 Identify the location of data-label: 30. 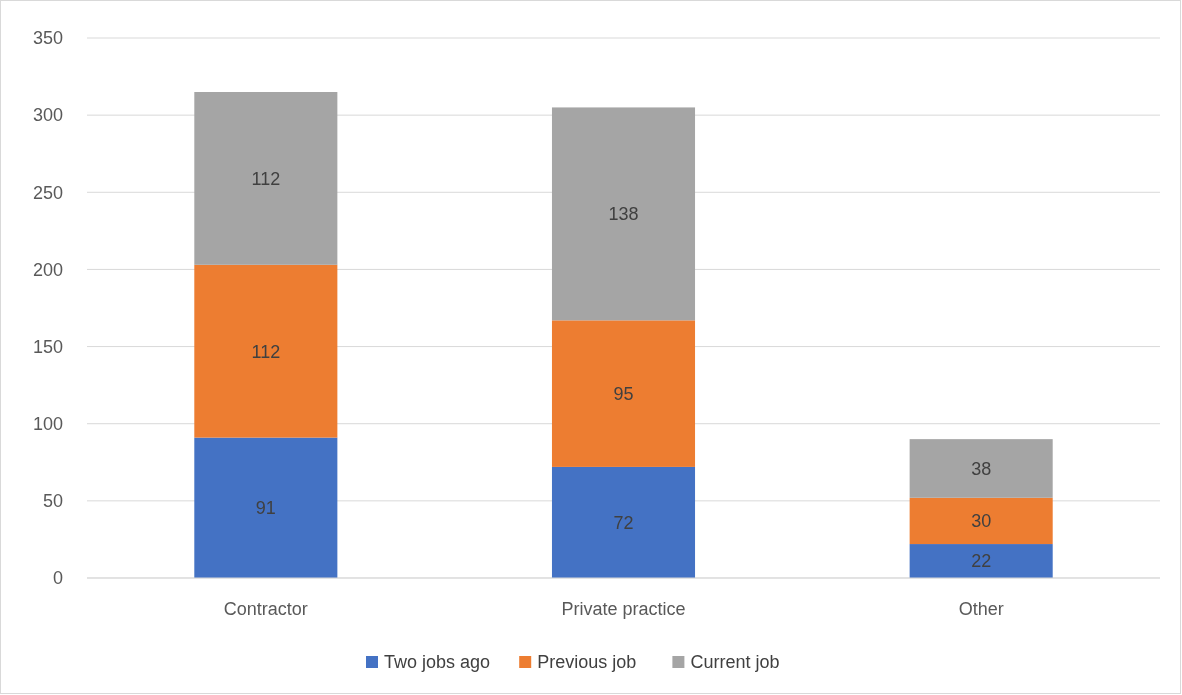
(981, 521).